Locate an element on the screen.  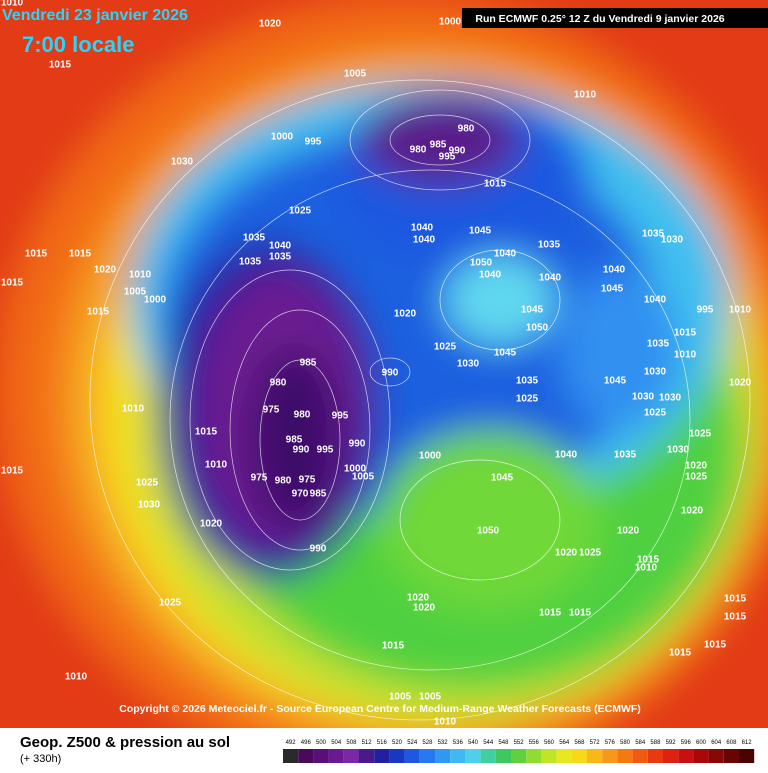
legend-label: 496 is located at coordinates (306, 743).